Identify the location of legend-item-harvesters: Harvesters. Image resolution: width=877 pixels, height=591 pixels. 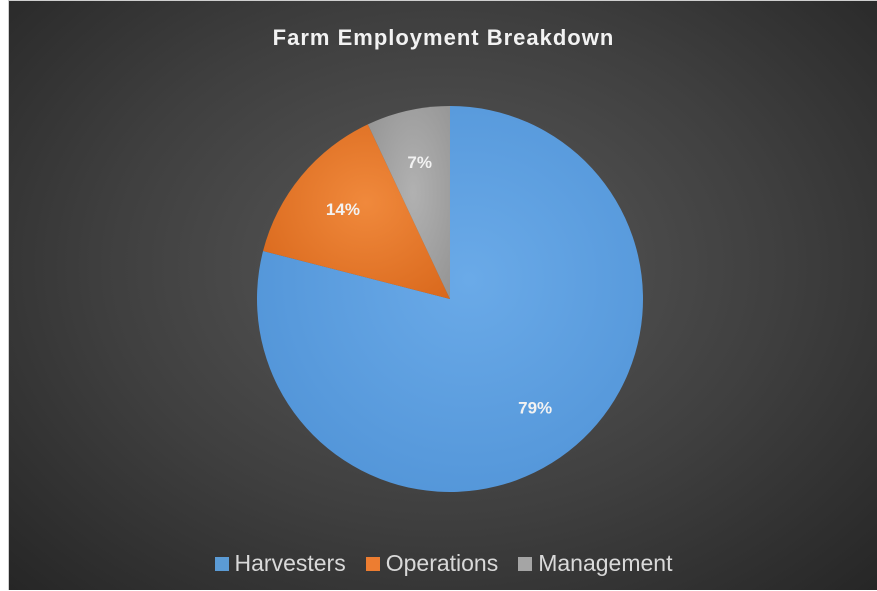
(280, 563).